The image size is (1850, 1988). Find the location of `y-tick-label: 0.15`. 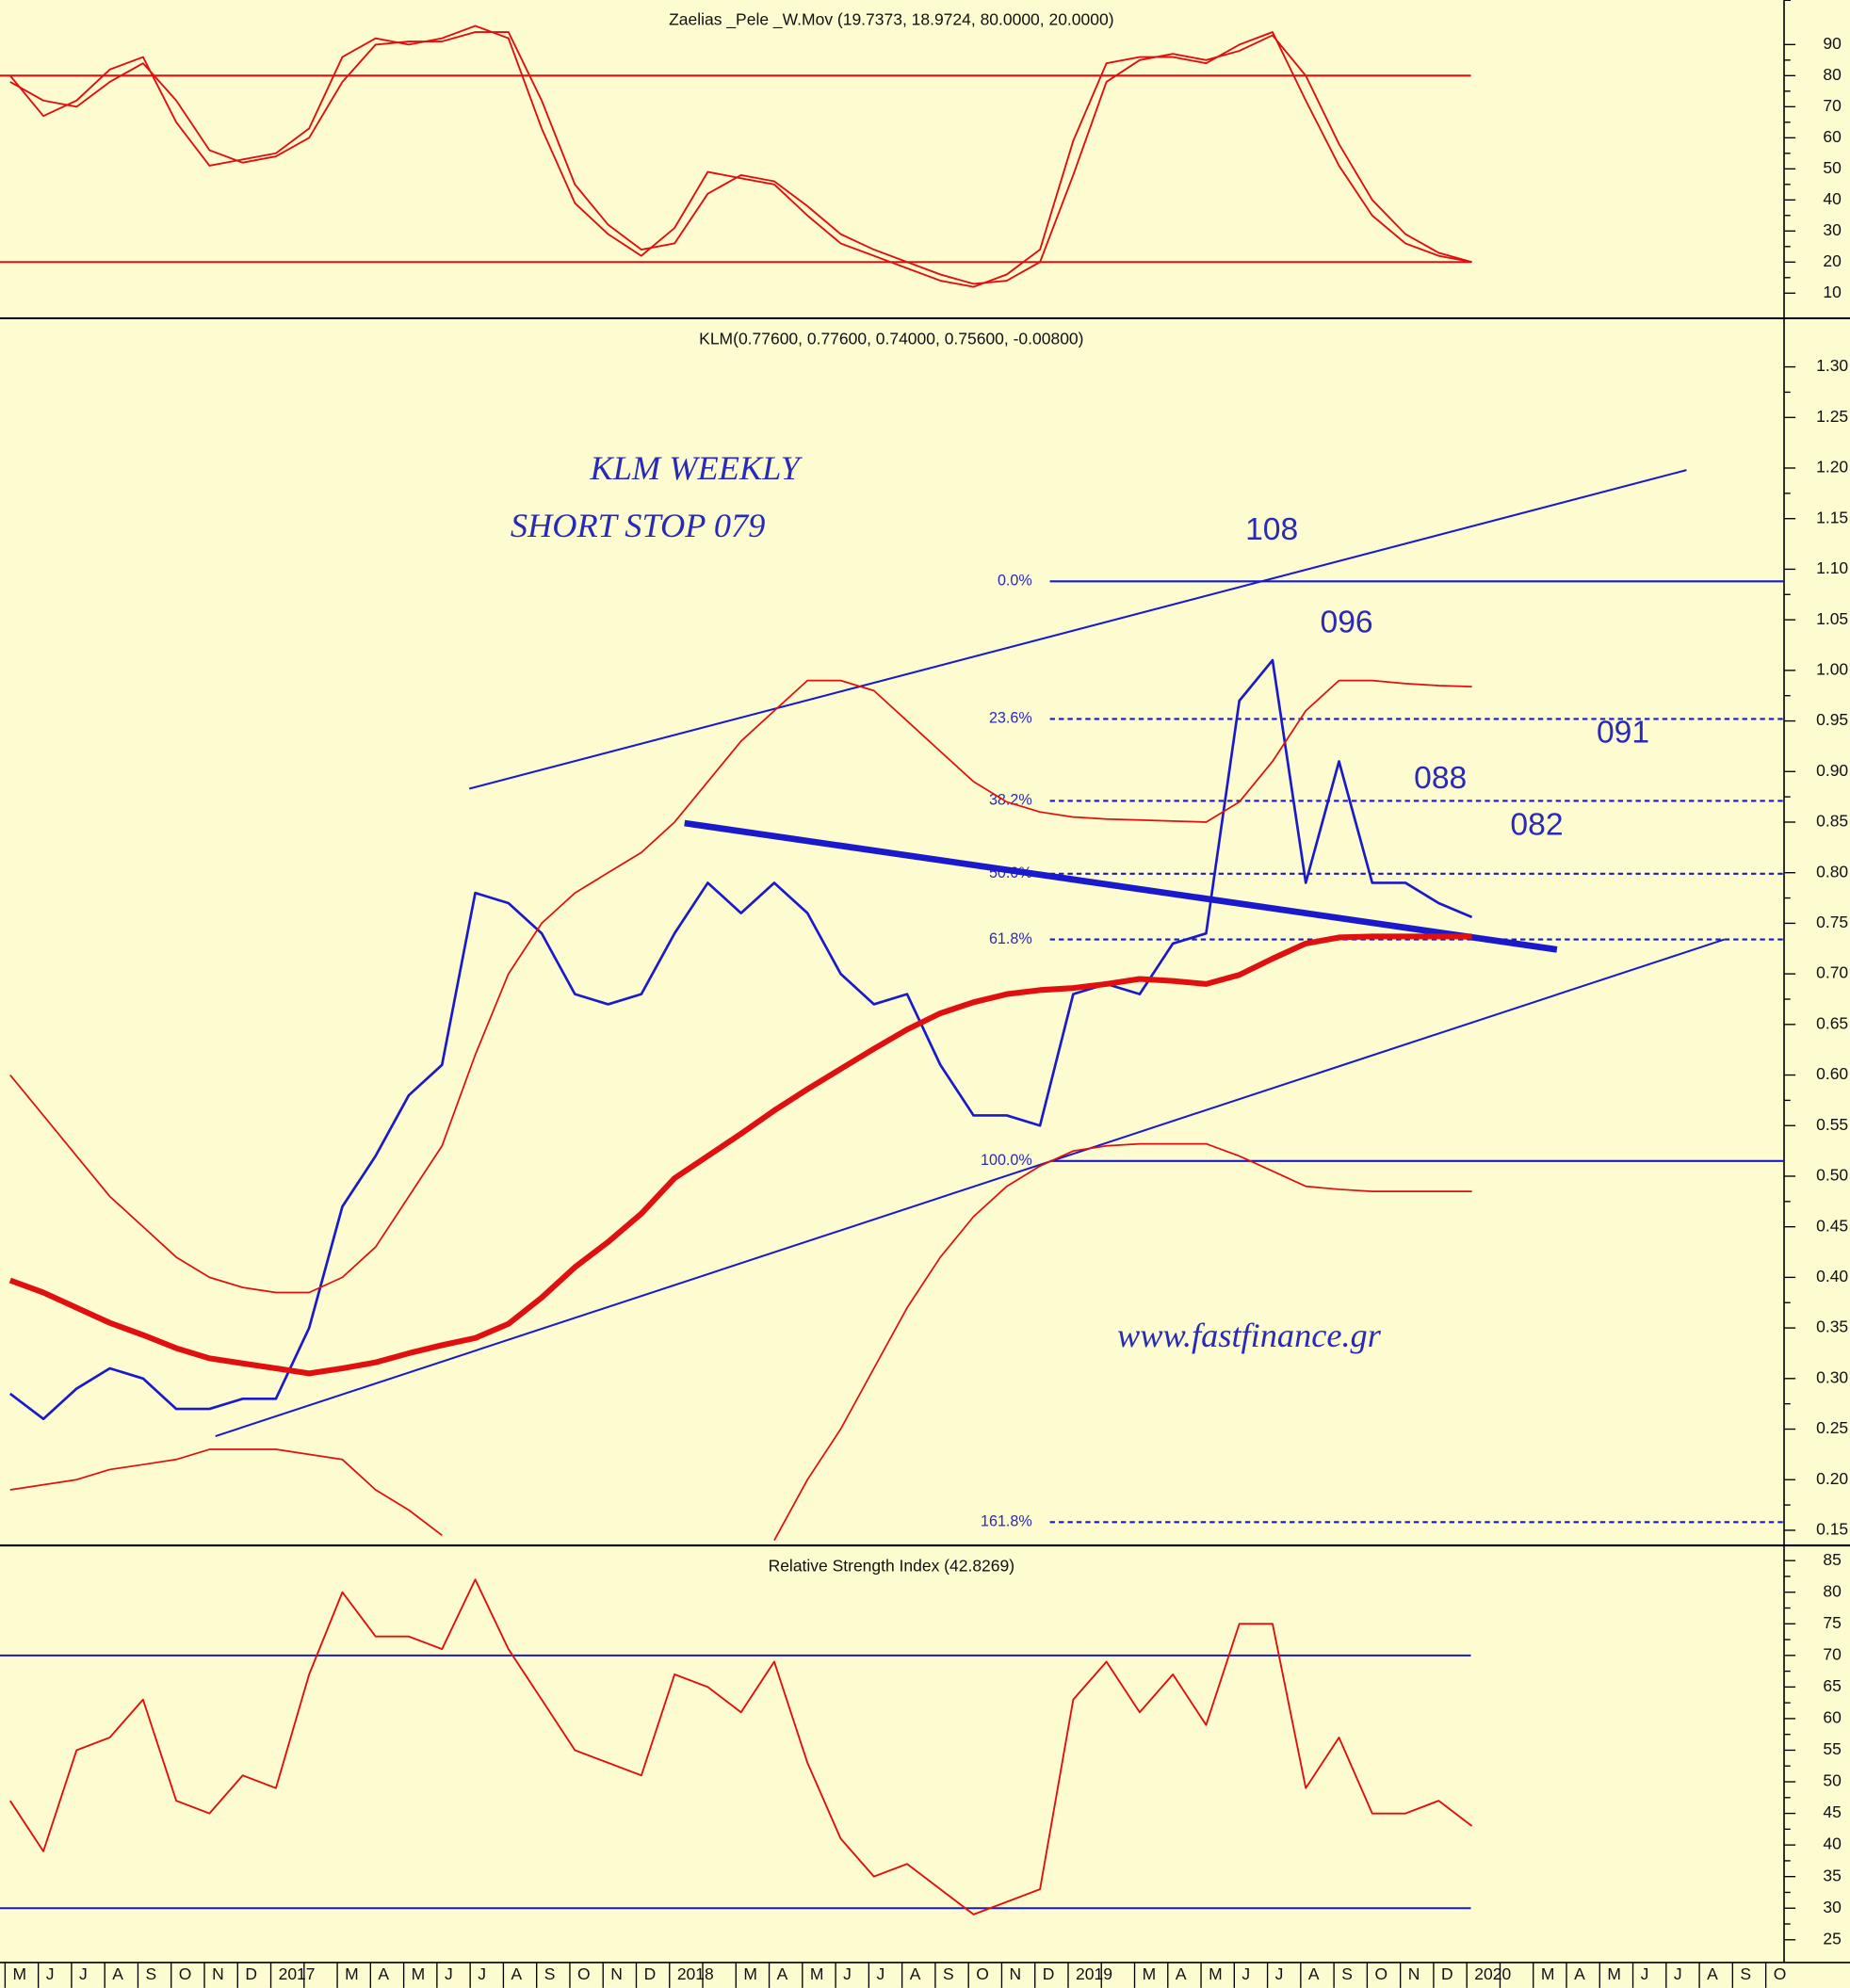

y-tick-label: 0.15 is located at coordinates (1832, 1529).